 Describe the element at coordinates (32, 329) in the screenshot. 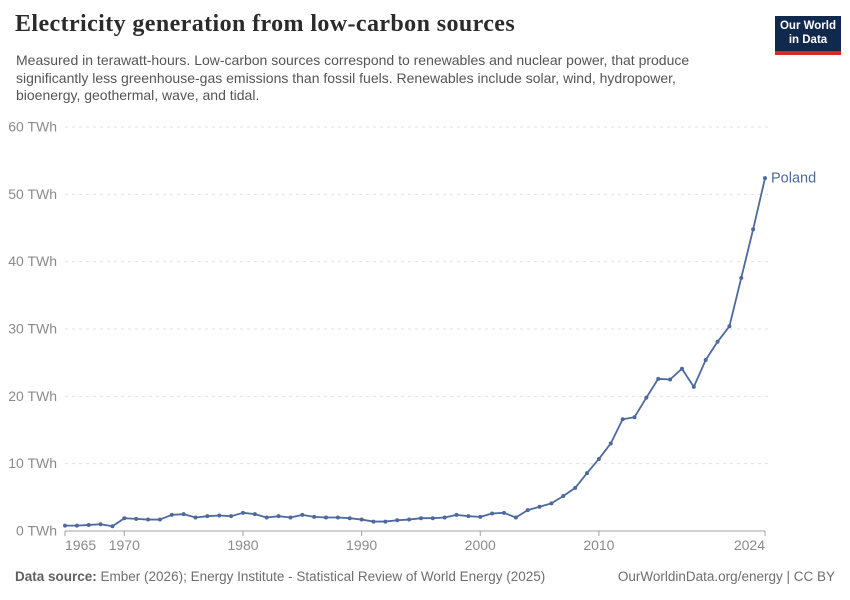

I see `y-axis-tick-label: 30 TWh` at that location.